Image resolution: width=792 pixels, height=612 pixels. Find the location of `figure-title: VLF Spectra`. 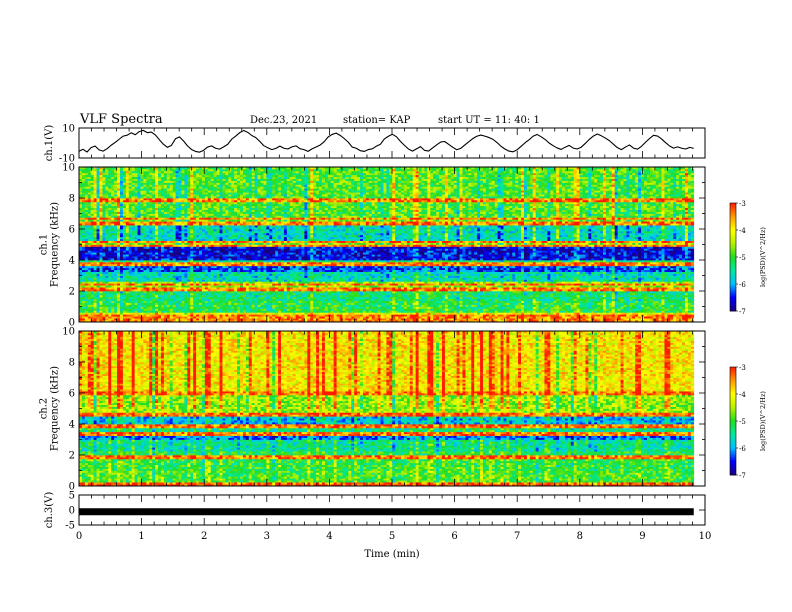

figure-title: VLF Spectra is located at coordinates (121, 119).